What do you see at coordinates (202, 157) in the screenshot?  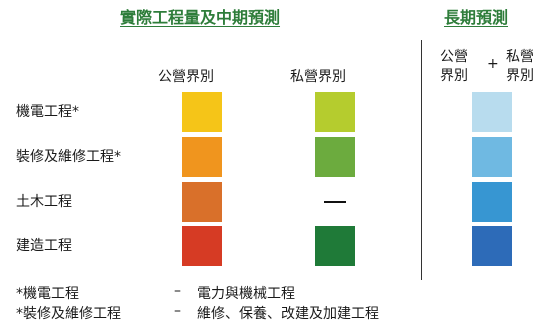 I see `swatch-public-renovation-maintenance` at bounding box center [202, 157].